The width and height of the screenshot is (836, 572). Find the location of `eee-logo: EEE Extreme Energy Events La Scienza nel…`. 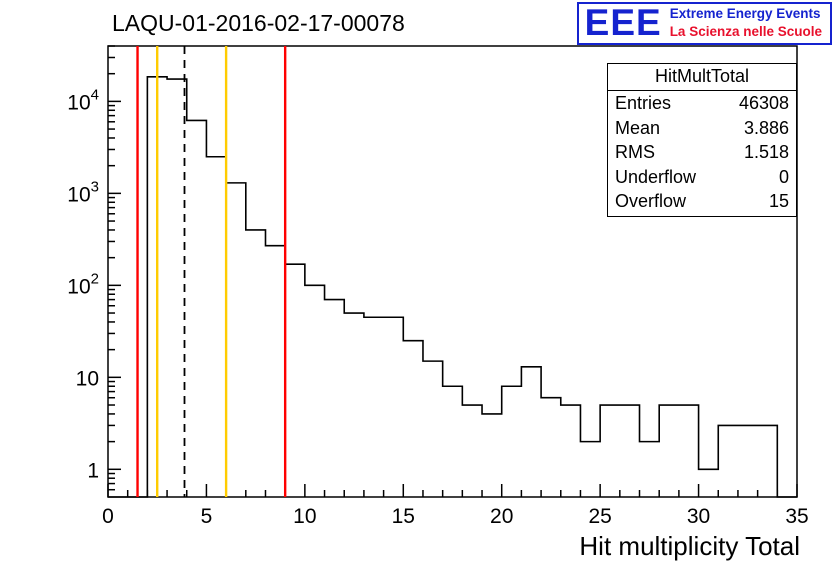

eee-logo: EEE Extreme Energy Events La Scienza nel… is located at coordinates (704, 24).